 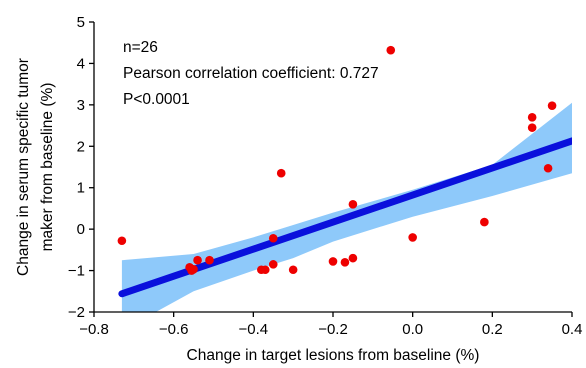 I want to click on y-tick-label: −2, so click(x=76, y=312).